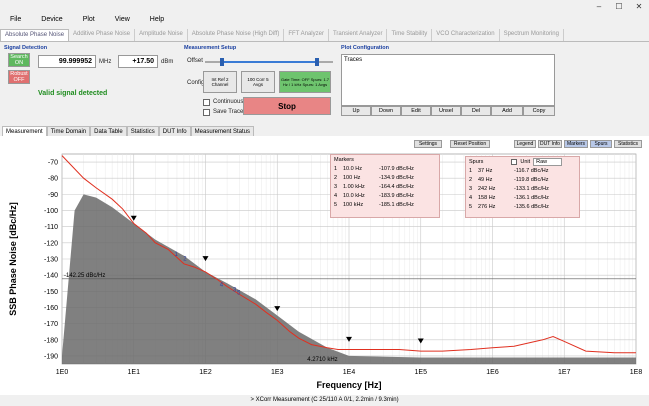  Describe the element at coordinates (354, 195) in the screenshot. I see `marker-freq: 10.0 kHz` at that location.